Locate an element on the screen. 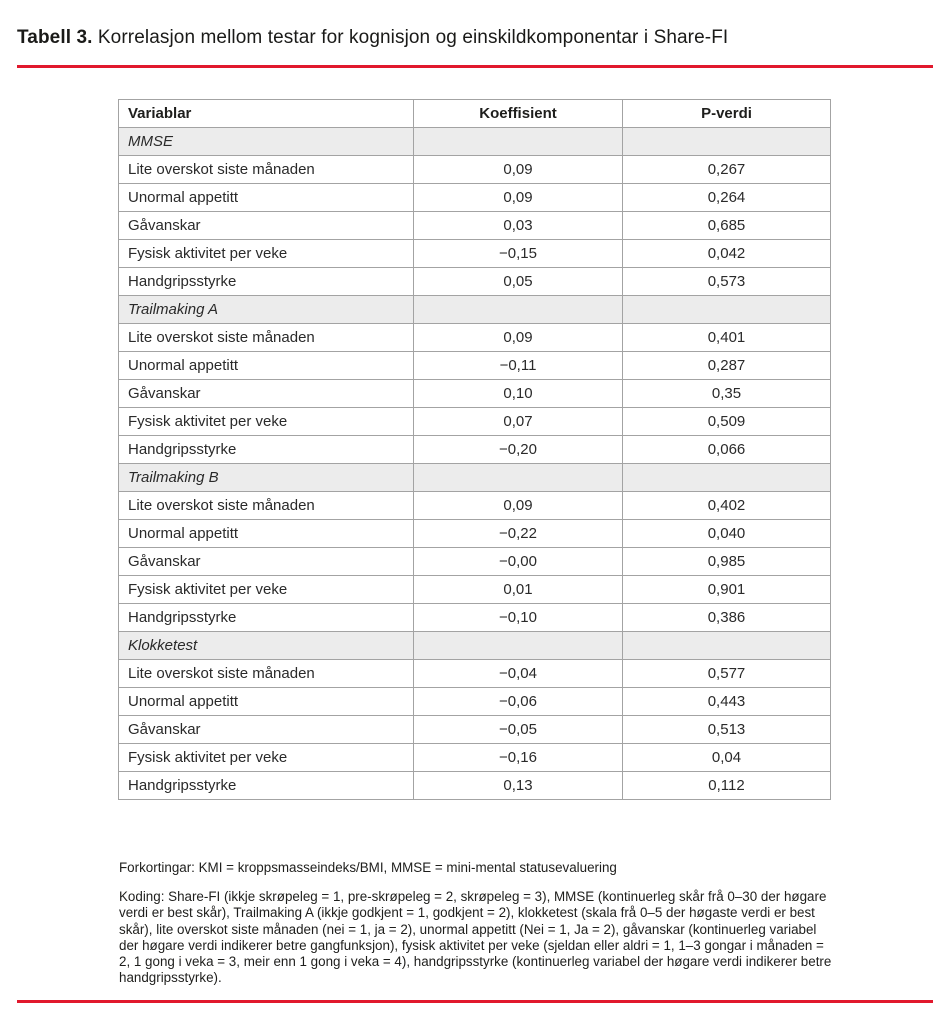 This screenshot has width=950, height=1024. coefficient-cell: −0,10 is located at coordinates (518, 617).